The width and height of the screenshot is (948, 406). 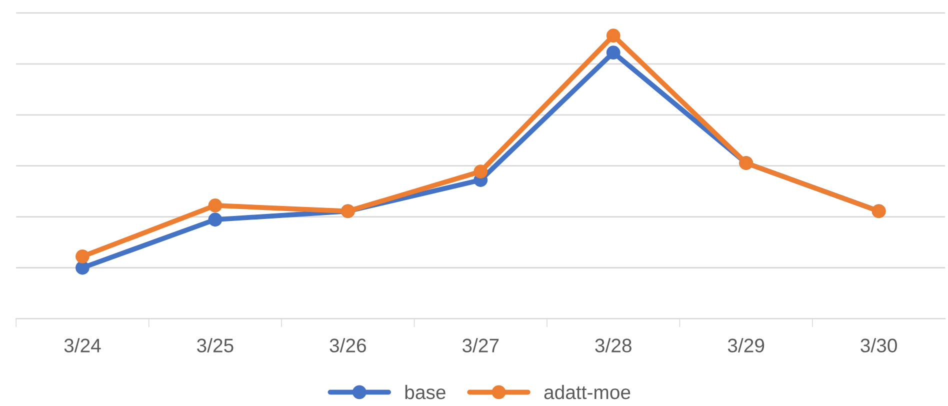 What do you see at coordinates (82, 345) in the screenshot?
I see `x-tick-label: 3/24` at bounding box center [82, 345].